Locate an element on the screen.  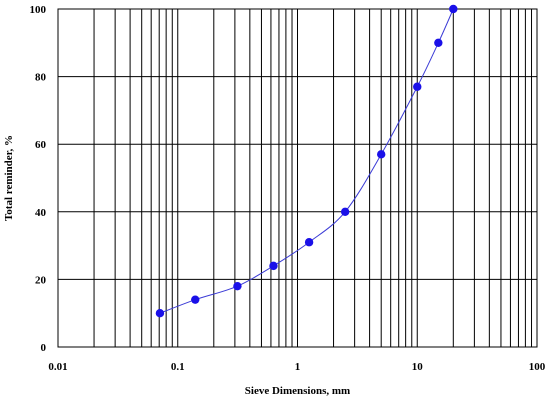
x-tick-label: 0.1 is located at coordinates (178, 367).